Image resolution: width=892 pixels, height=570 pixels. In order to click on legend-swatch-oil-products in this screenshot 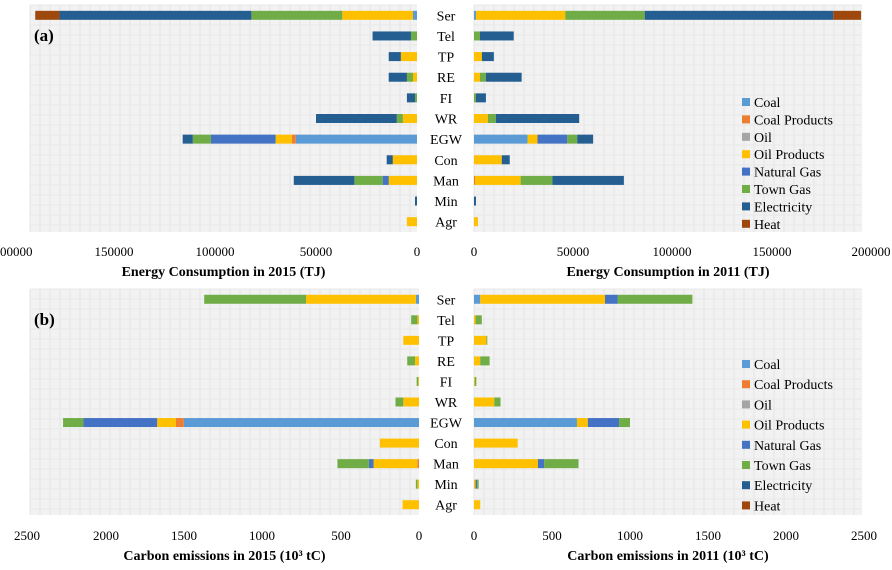, I will do `click(746, 424)`.